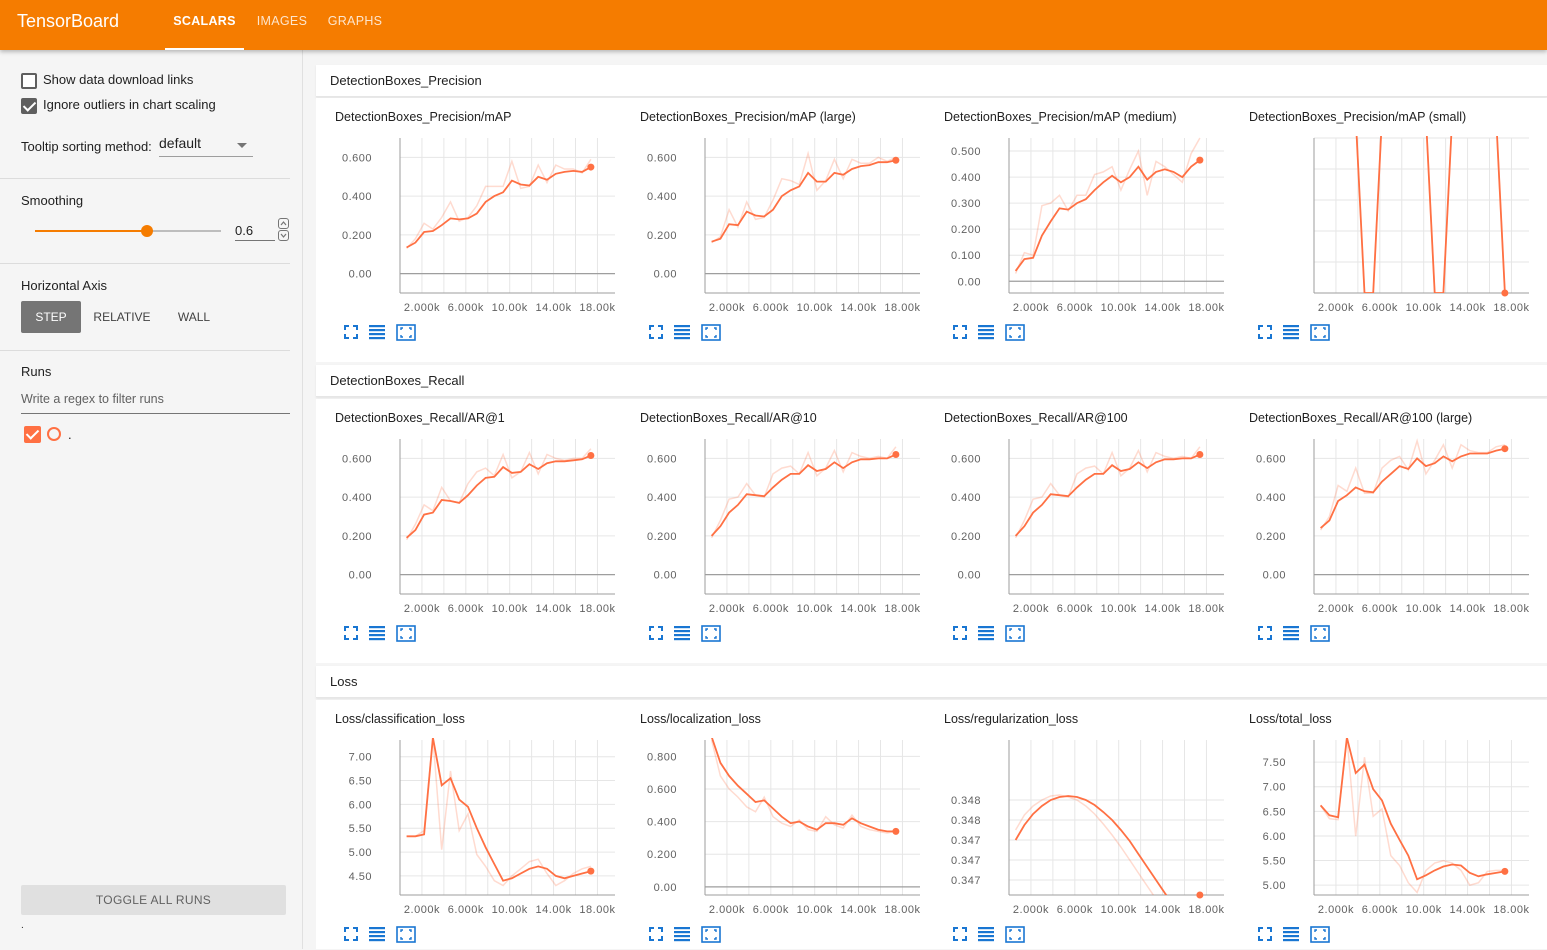 This screenshot has height=950, width=1547. What do you see at coordinates (728, 418) in the screenshot?
I see `chart-title: DetectionBoxes_Recall/AR@10` at bounding box center [728, 418].